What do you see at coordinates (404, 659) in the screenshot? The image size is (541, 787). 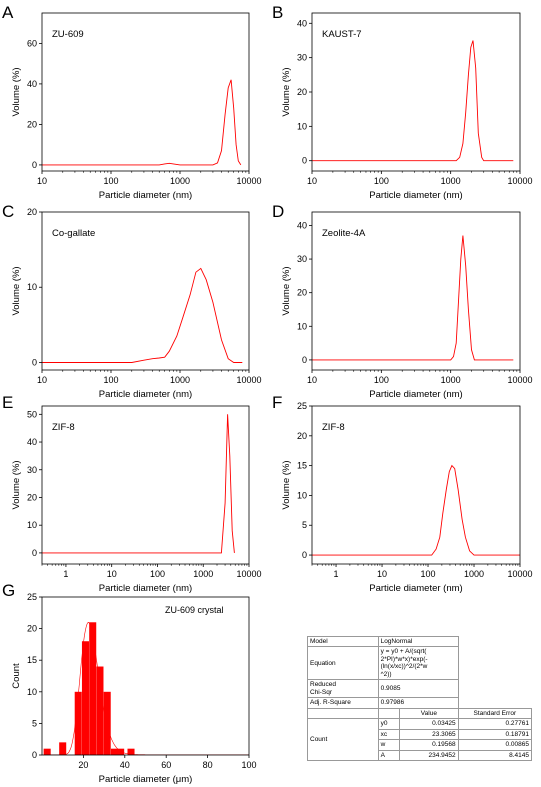 I see `equation-line: 2*PI)*w*x)*exp(-` at bounding box center [404, 659].